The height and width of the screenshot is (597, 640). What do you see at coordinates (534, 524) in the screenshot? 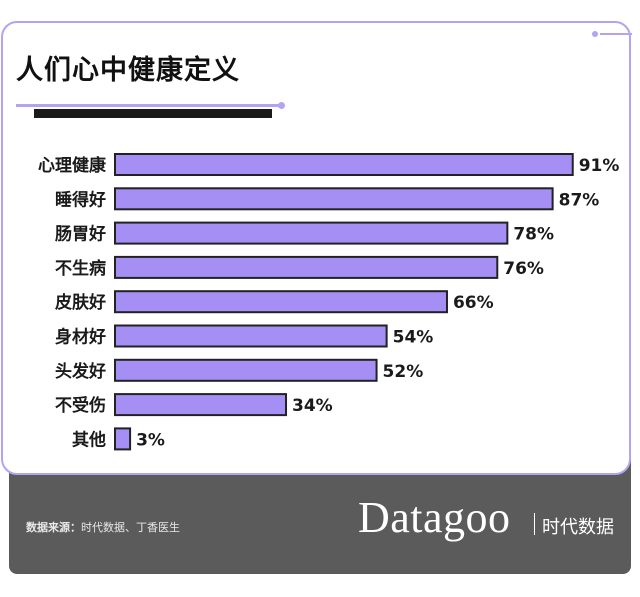
I see `brand-separator` at bounding box center [534, 524].